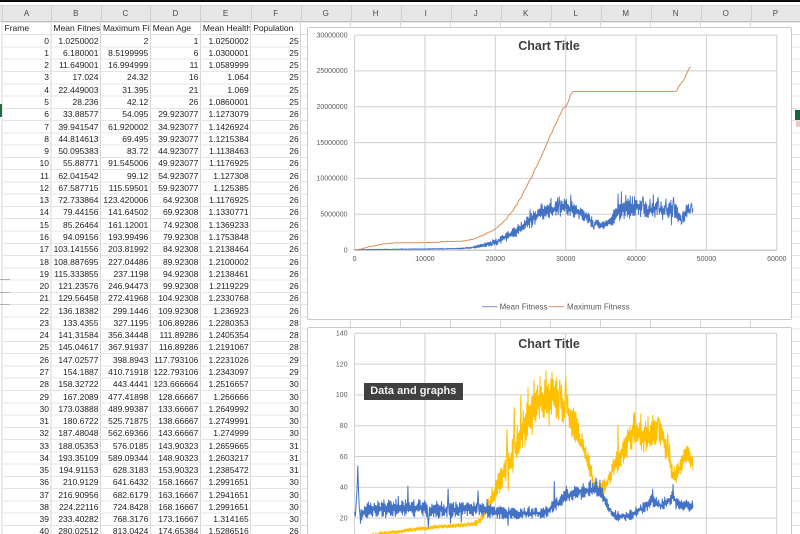 This screenshot has height=534, width=800. What do you see at coordinates (425, 259) in the screenshot?
I see `svg-text: 10000` at bounding box center [425, 259].